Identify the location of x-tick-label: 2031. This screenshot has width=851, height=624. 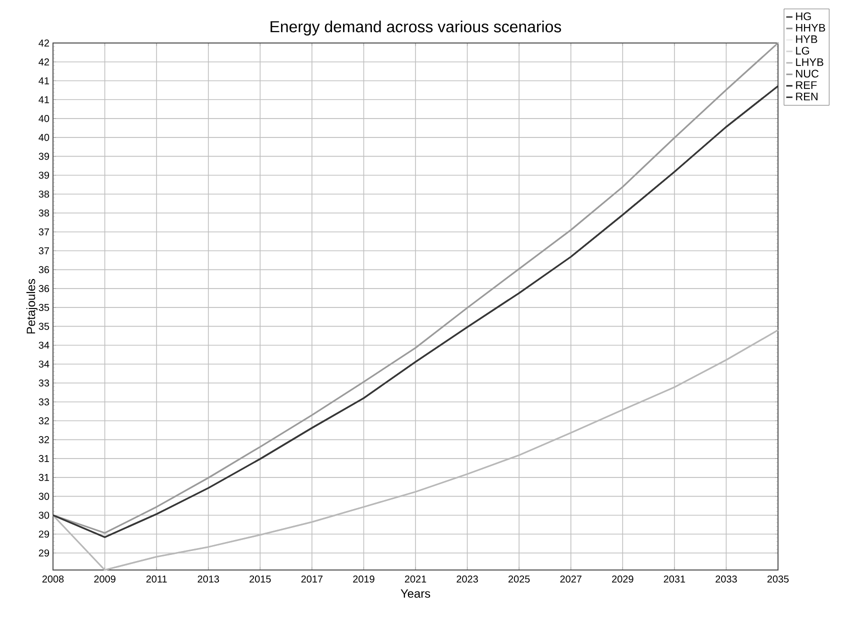
(675, 579).